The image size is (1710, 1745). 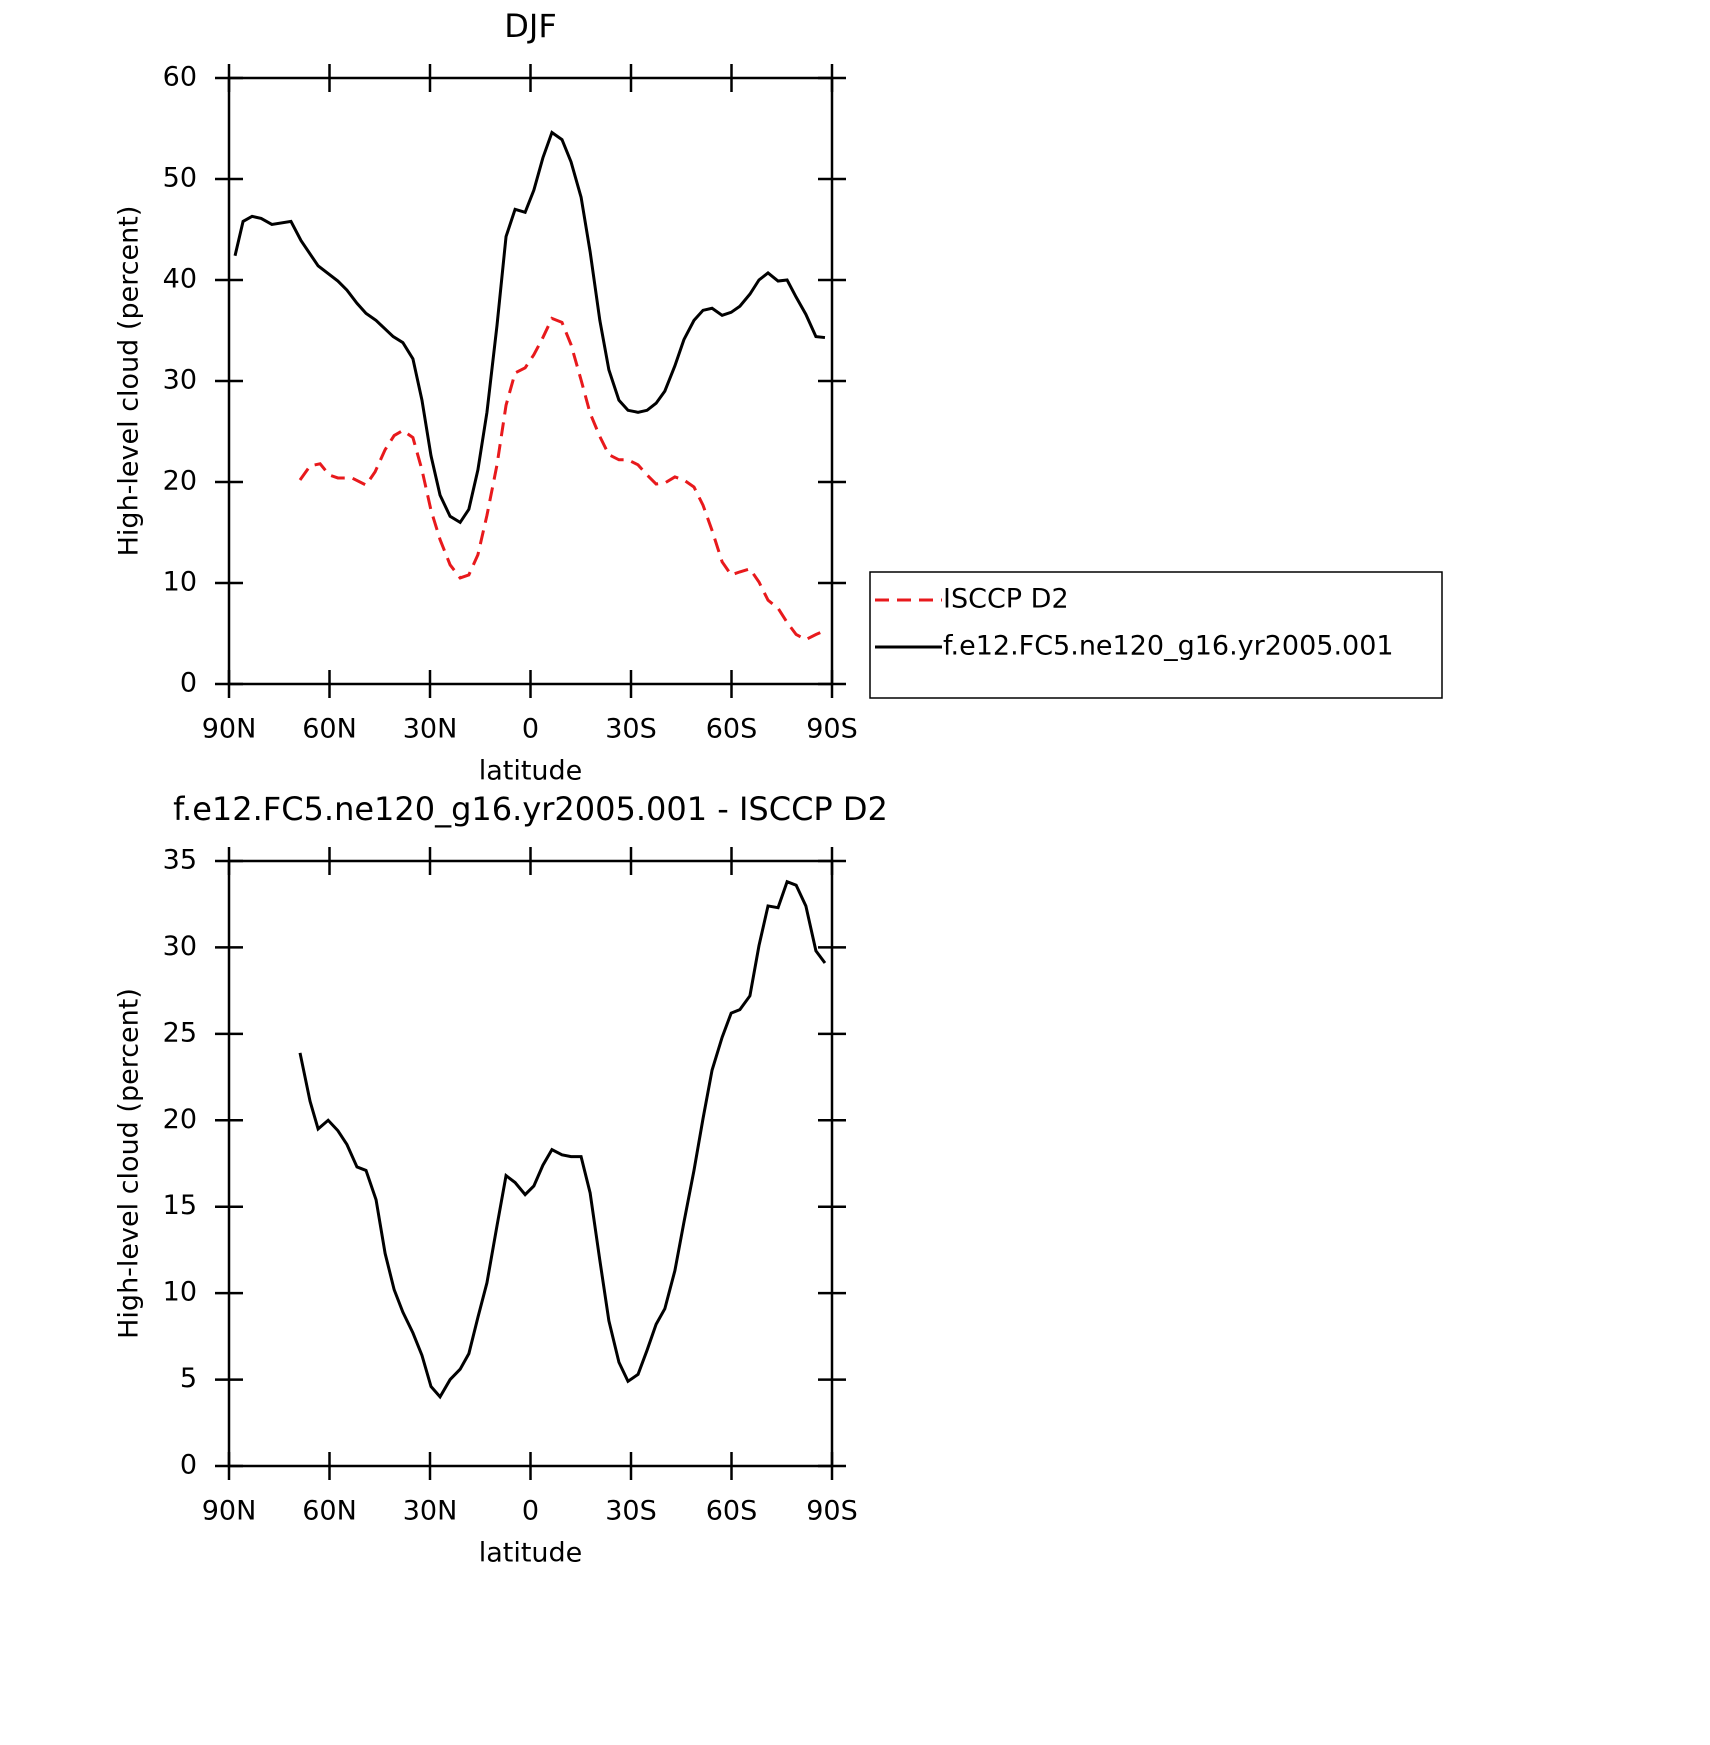 I want to click on y-tick-label: 60, so click(x=180, y=77).